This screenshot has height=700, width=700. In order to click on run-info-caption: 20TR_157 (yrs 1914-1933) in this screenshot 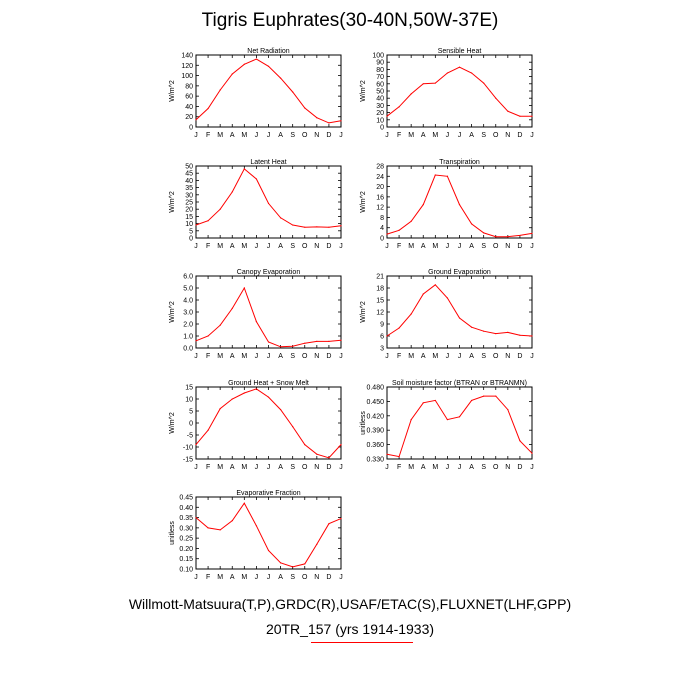, I will do `click(350, 629)`.